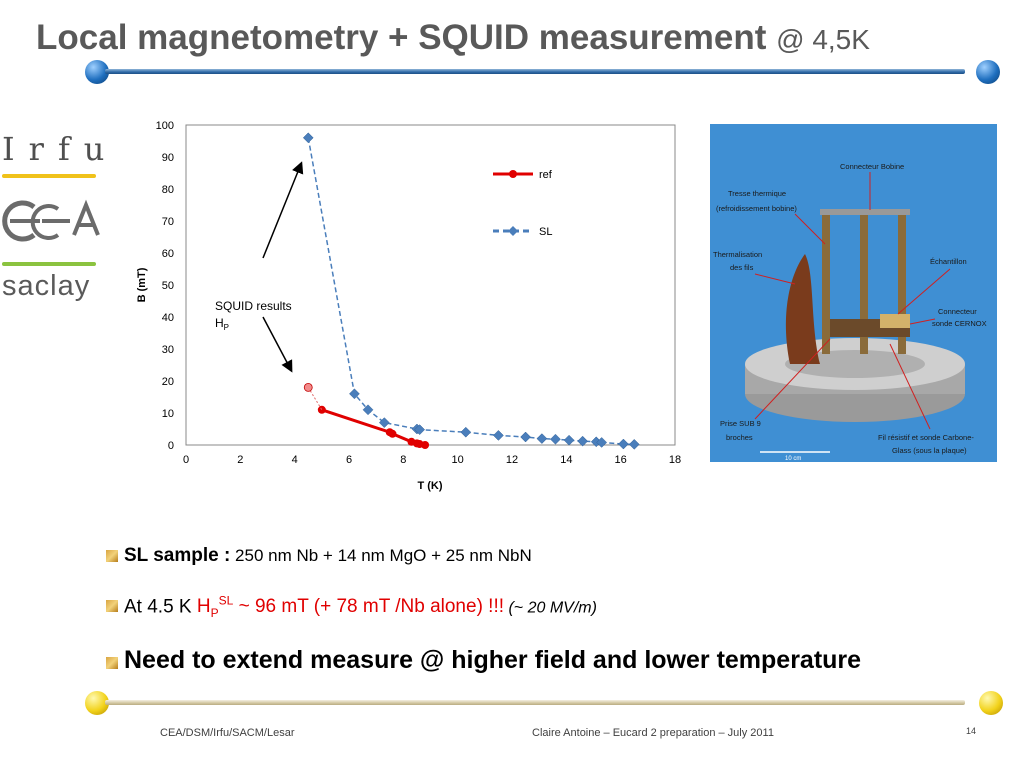  Describe the element at coordinates (160, 607) in the screenshot. I see `hp-prefix: At 4.5 K` at that location.